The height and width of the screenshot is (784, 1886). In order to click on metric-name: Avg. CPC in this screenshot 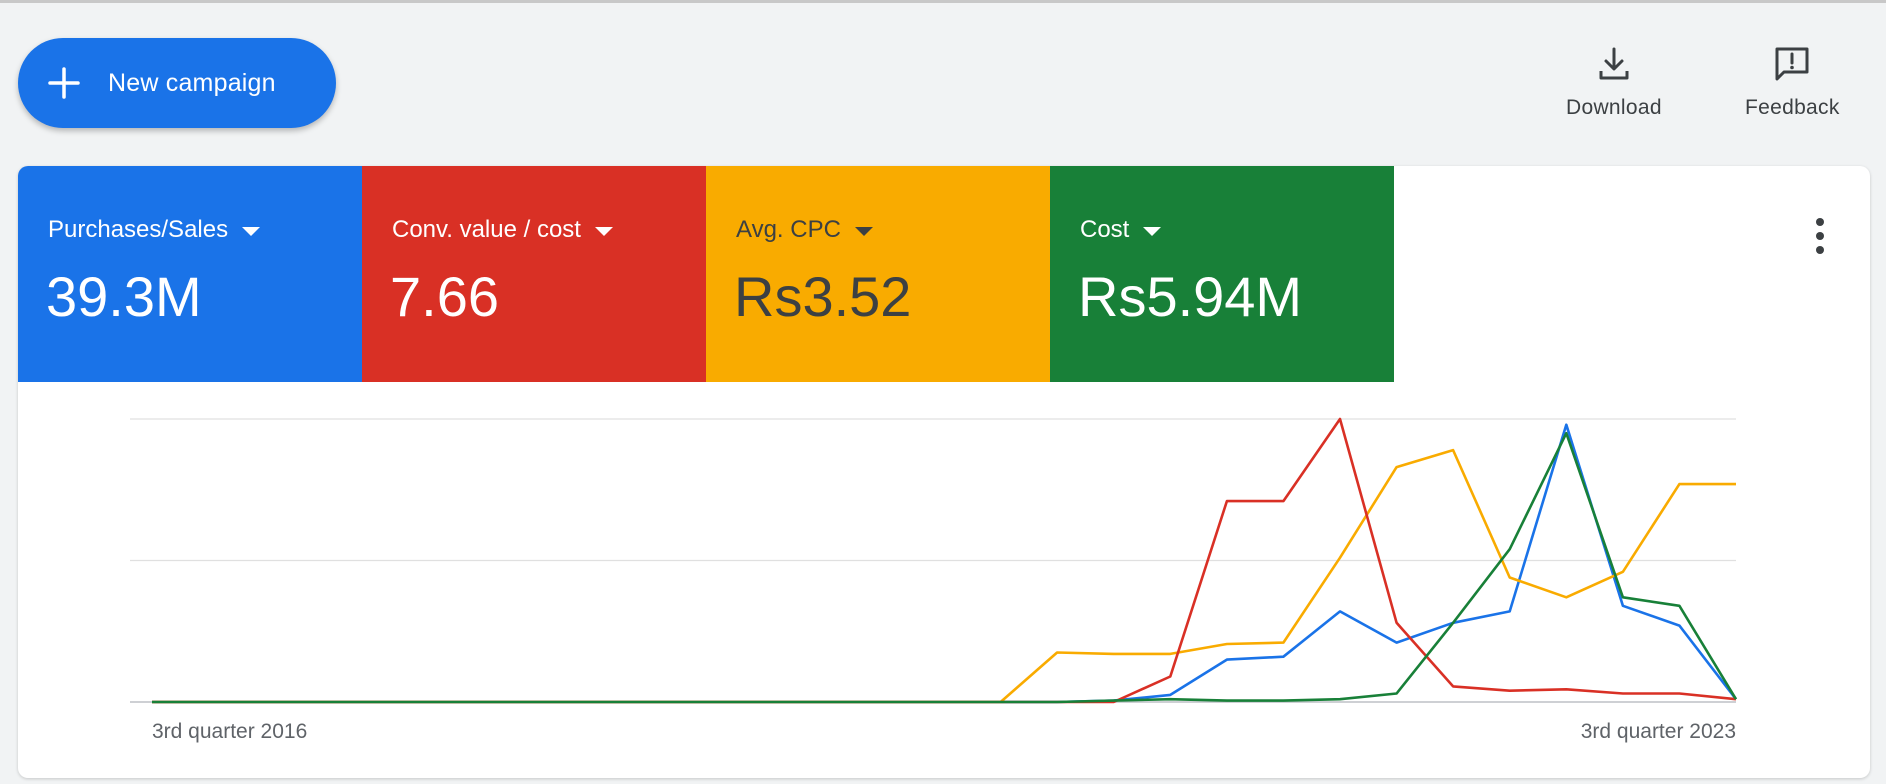, I will do `click(788, 229)`.